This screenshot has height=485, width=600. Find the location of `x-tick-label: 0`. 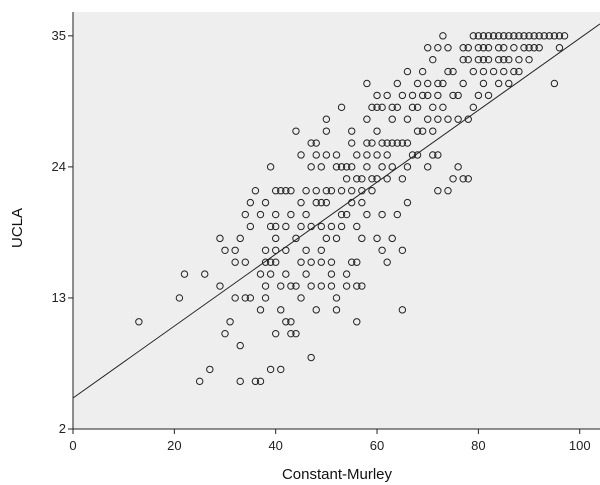

x-tick-label: 0 is located at coordinates (72, 445).